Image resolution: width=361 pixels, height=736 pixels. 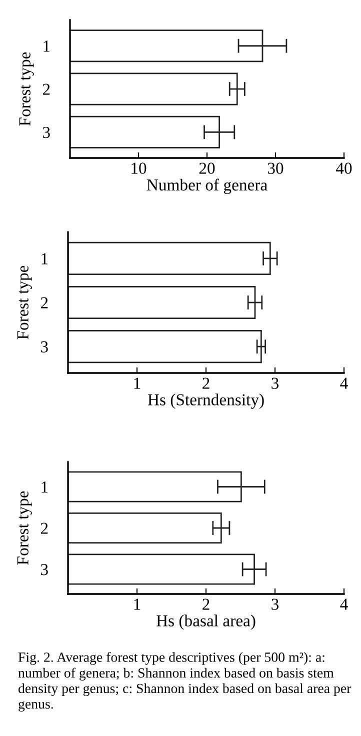 What do you see at coordinates (139, 168) in the screenshot?
I see `x-tick-label: 10` at bounding box center [139, 168].